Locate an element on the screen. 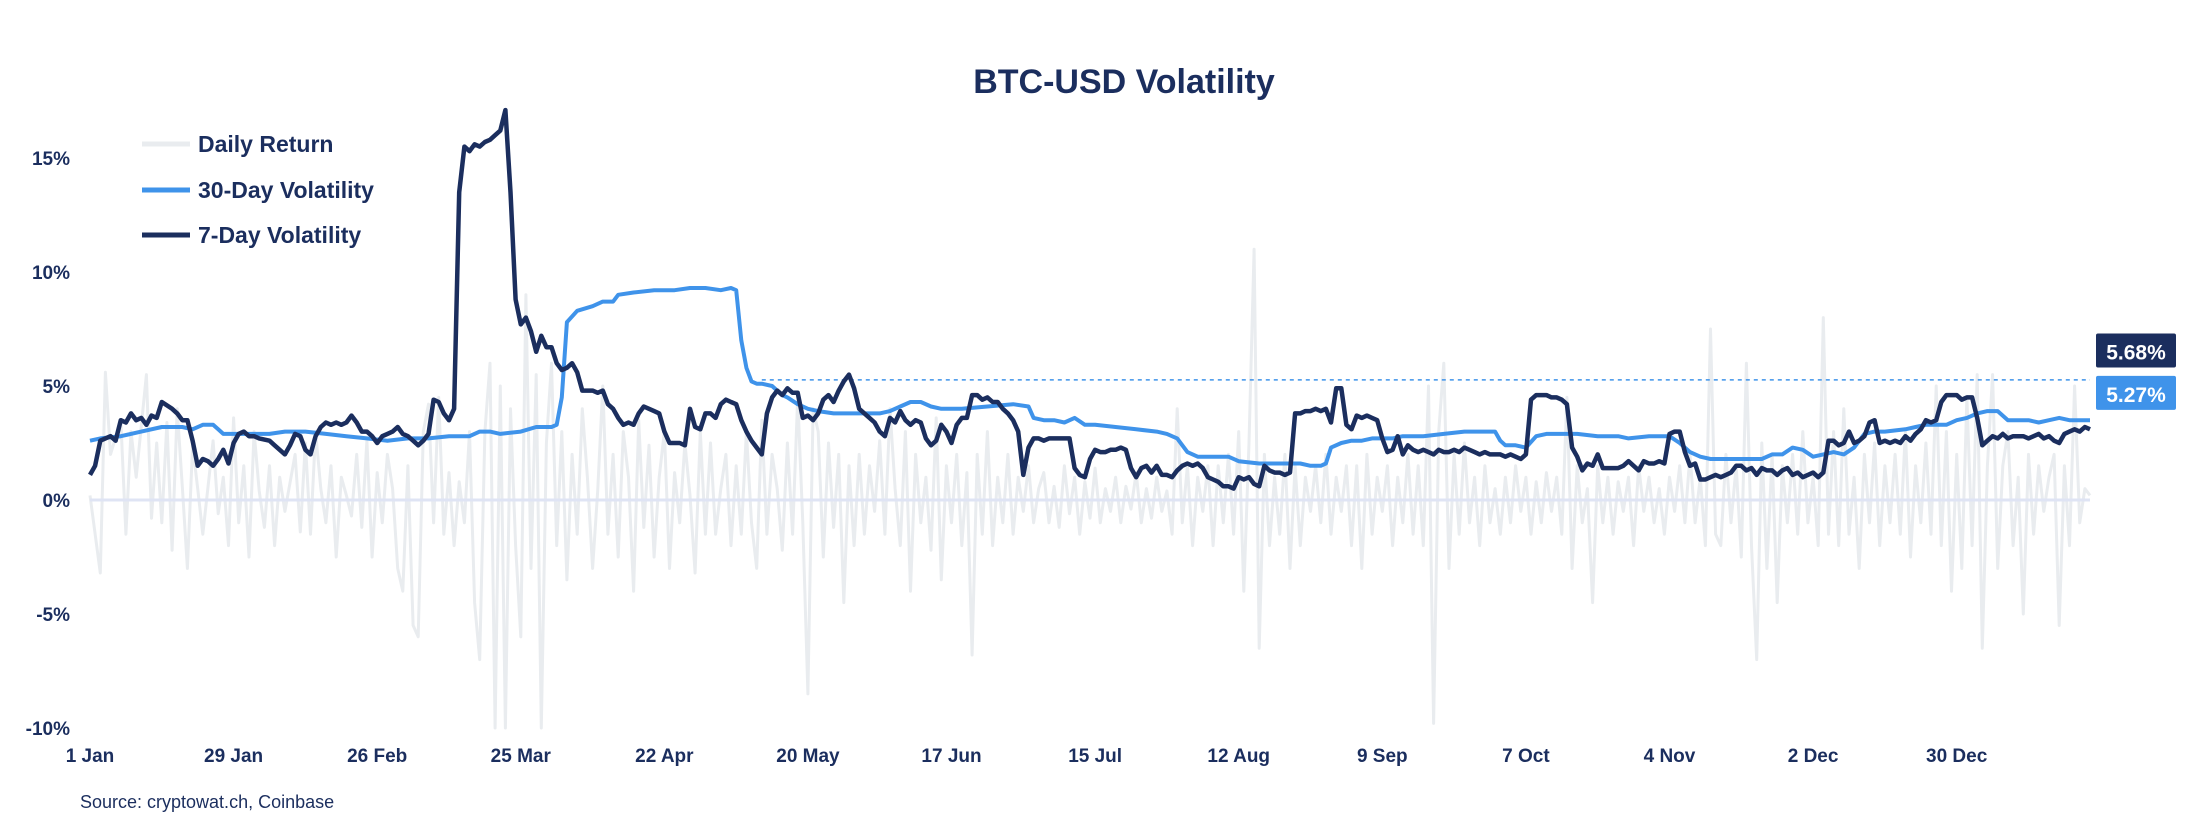 The width and height of the screenshot is (2200, 829). y-axis: 15% 10% 5% 0% -5% -10% is located at coordinates (48, 444).